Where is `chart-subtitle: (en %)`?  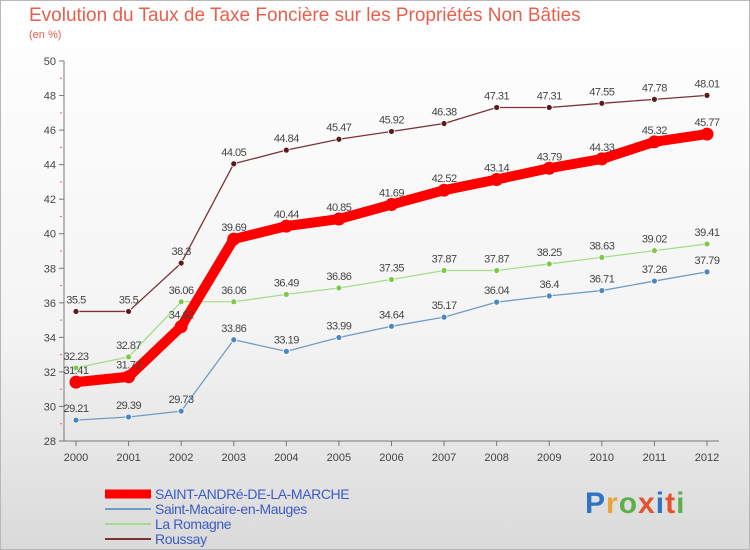
chart-subtitle: (en %) is located at coordinates (45, 35).